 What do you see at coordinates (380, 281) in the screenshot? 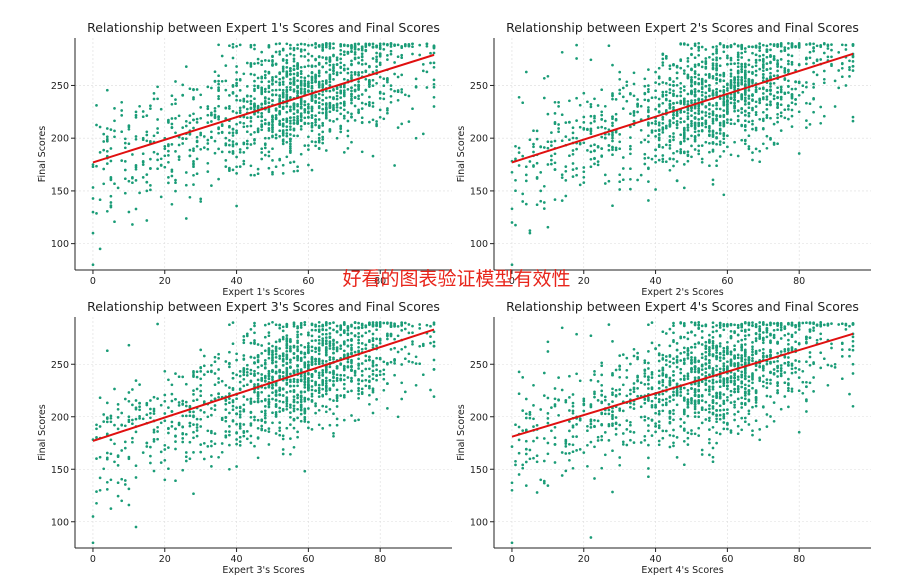
I see `x-tick-label: 80` at bounding box center [380, 281].